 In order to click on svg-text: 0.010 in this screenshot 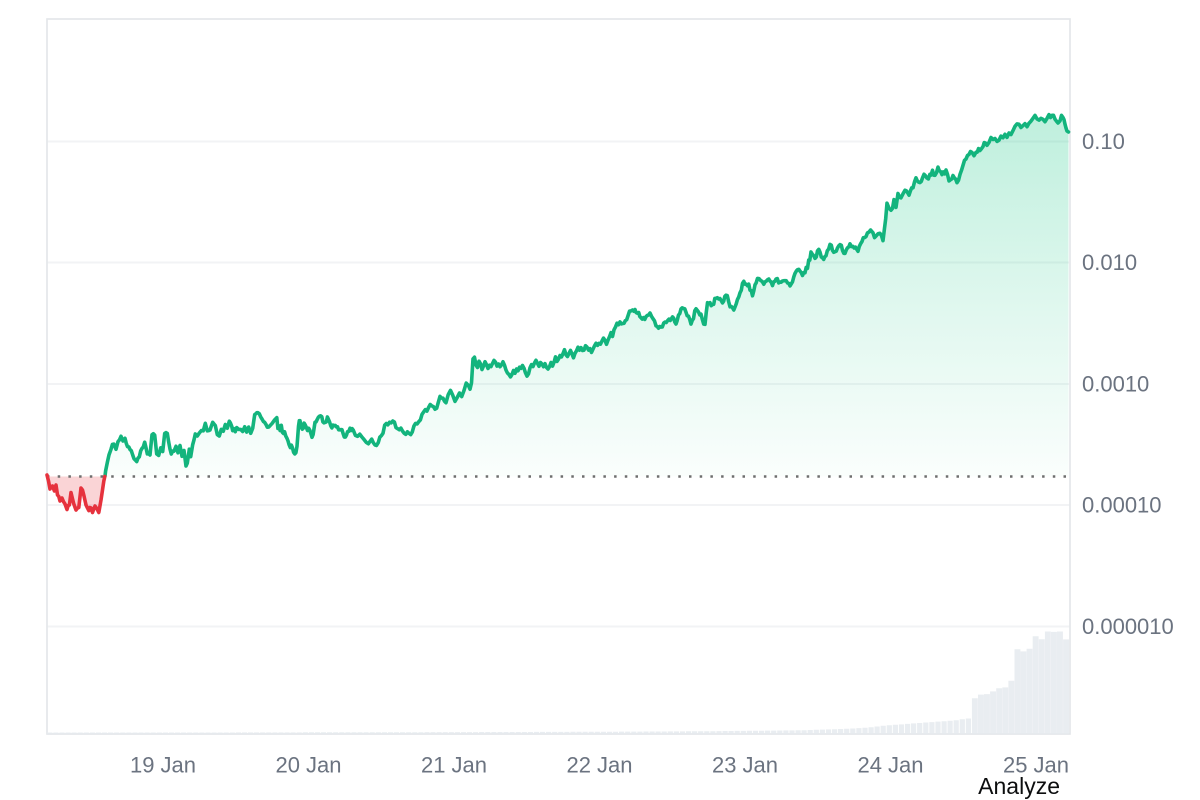, I will do `click(1109, 262)`.